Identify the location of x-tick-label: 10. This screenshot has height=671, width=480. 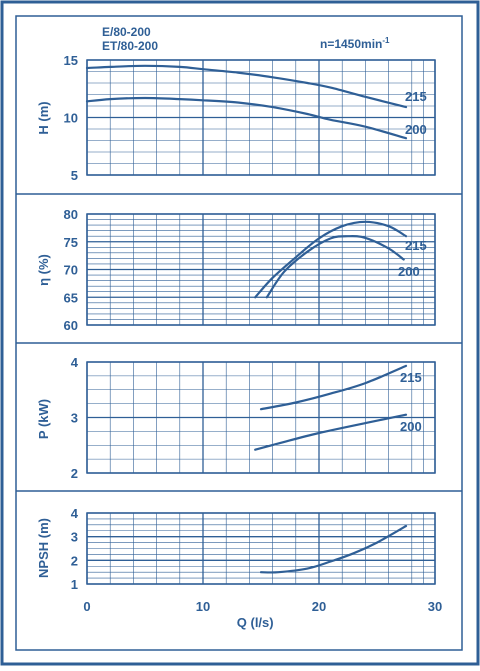
(203, 606).